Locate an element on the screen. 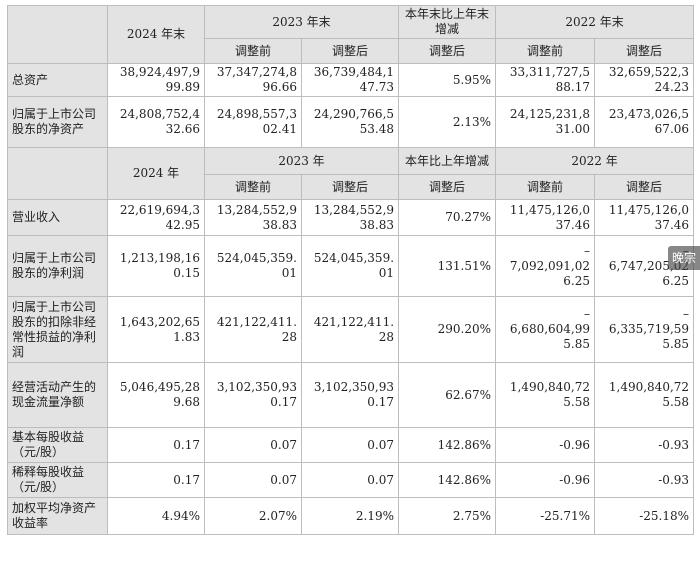  value-2023-after: 3,102,350,93 0.17 is located at coordinates (350, 395).